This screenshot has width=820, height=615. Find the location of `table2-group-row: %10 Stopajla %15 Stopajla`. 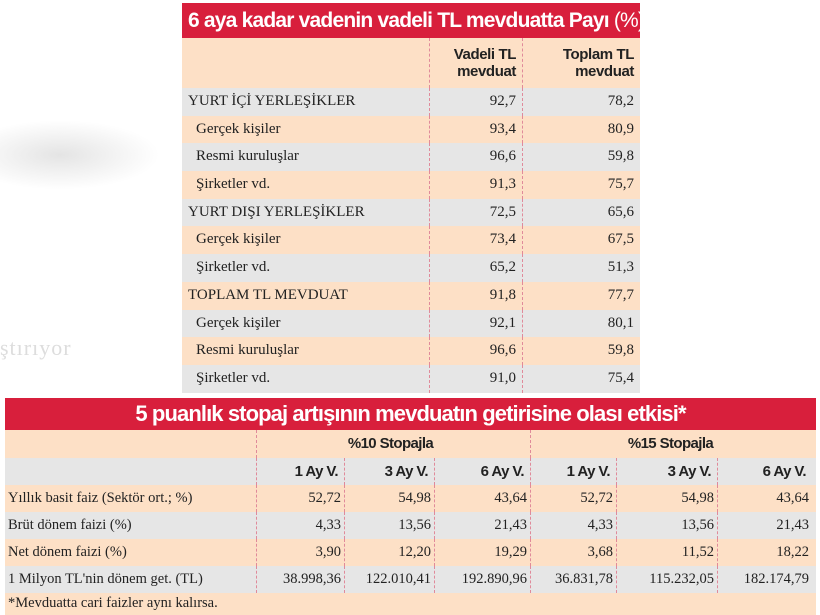

table2-group-row: %10 Stopajla %15 Stopajla is located at coordinates (410, 444).